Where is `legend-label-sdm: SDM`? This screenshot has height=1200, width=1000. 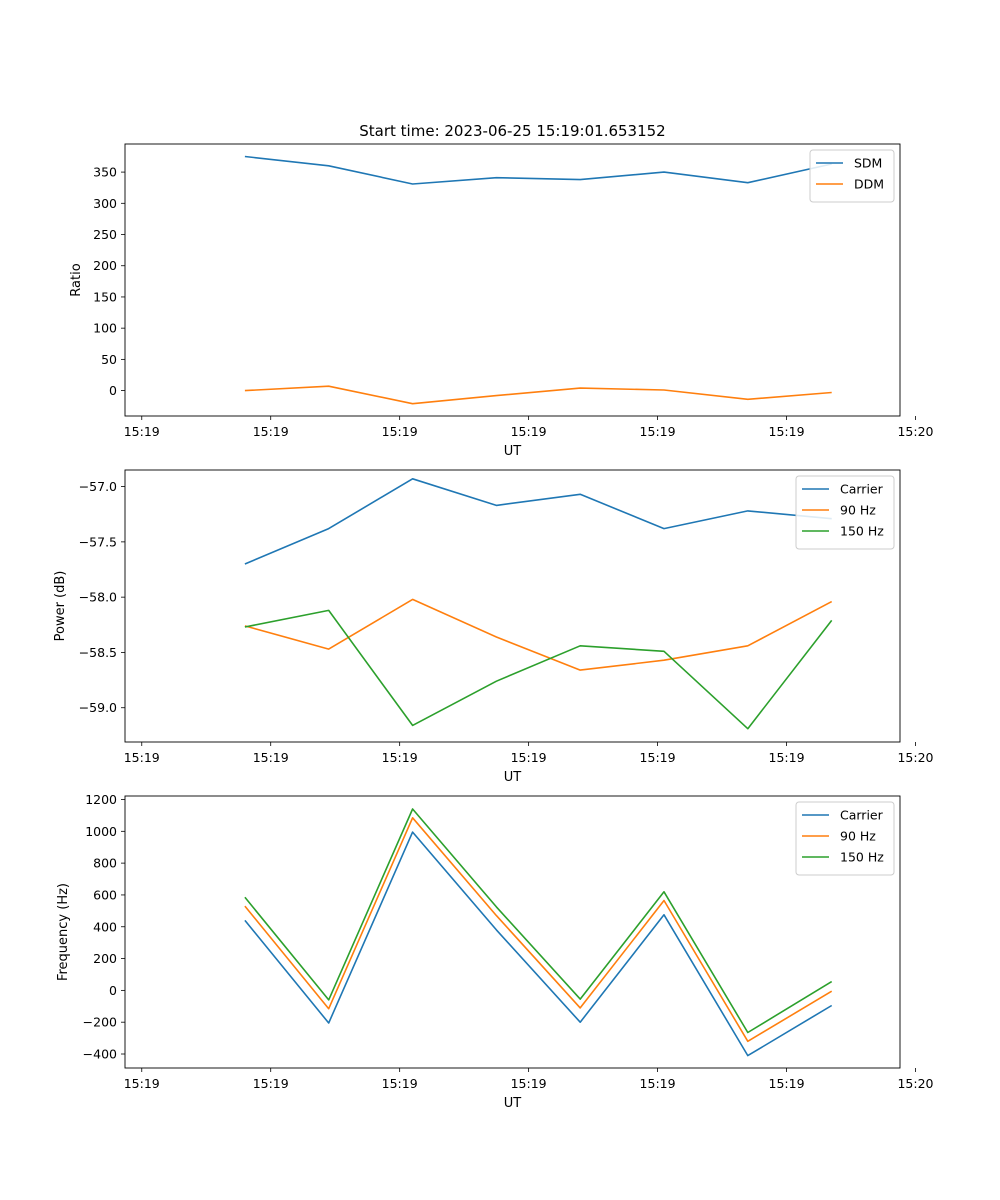 legend-label-sdm: SDM is located at coordinates (868, 163).